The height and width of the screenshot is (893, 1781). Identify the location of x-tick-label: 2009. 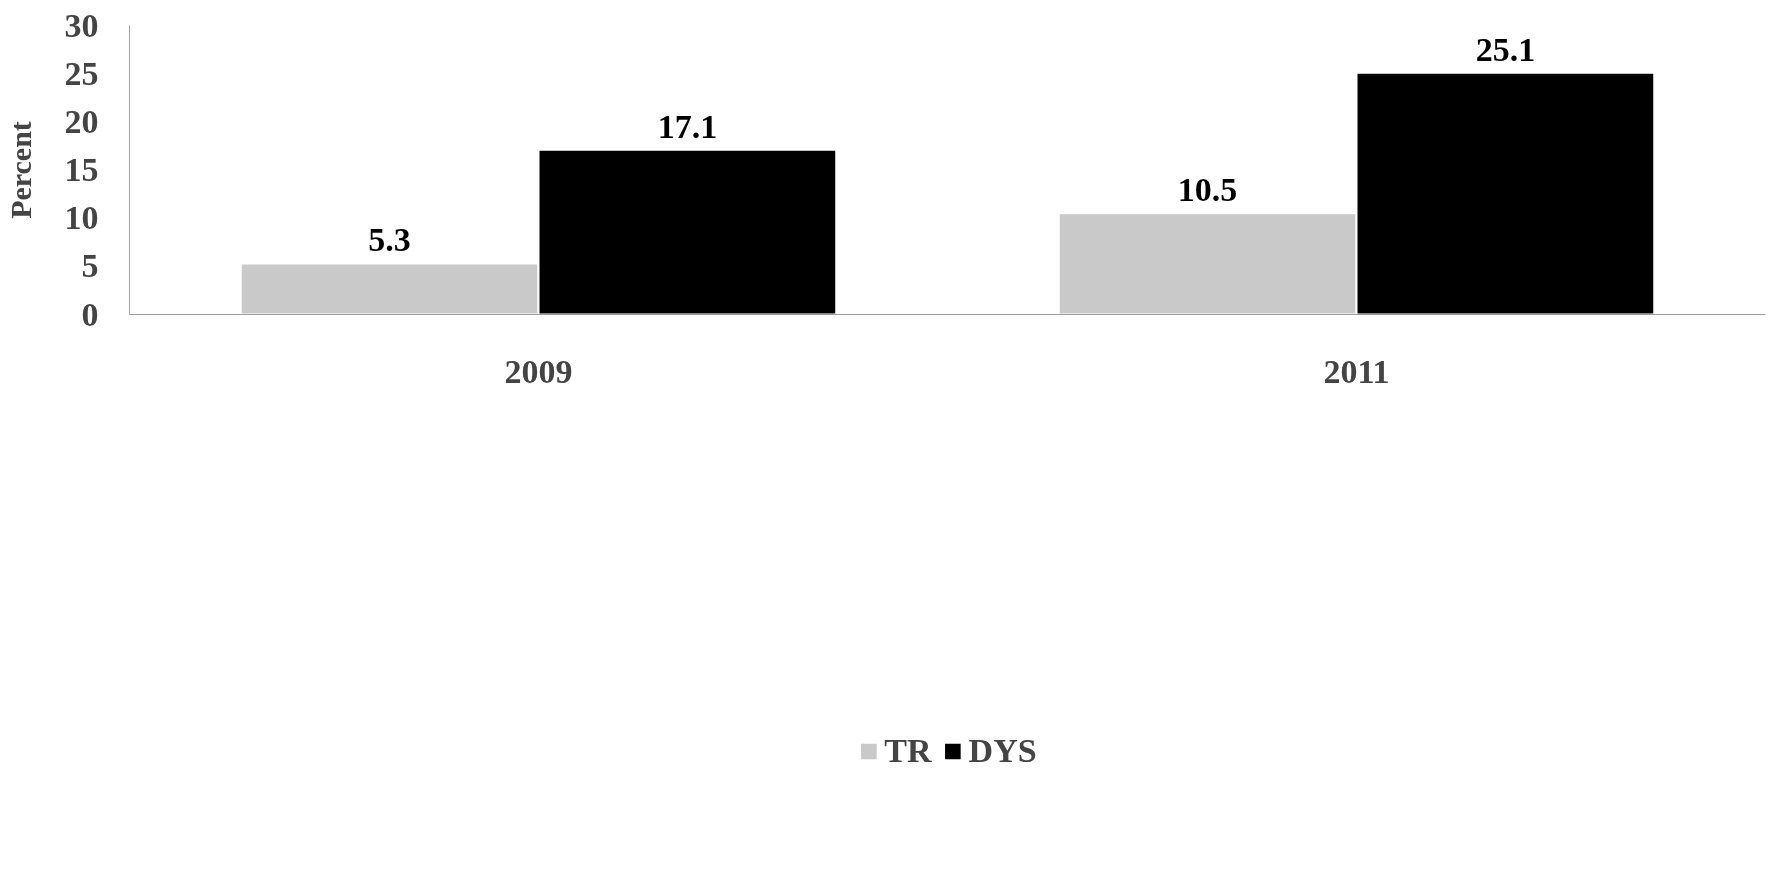
(538, 371).